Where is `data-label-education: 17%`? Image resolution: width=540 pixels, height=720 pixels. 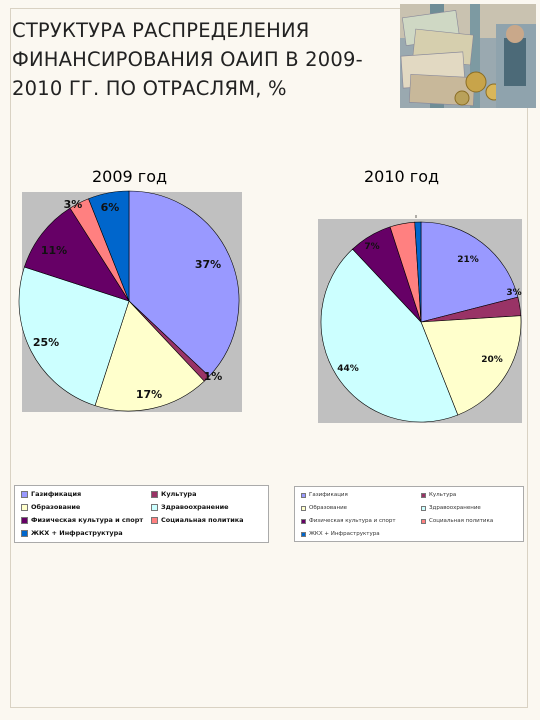 data-label-education: 17% is located at coordinates (149, 394).